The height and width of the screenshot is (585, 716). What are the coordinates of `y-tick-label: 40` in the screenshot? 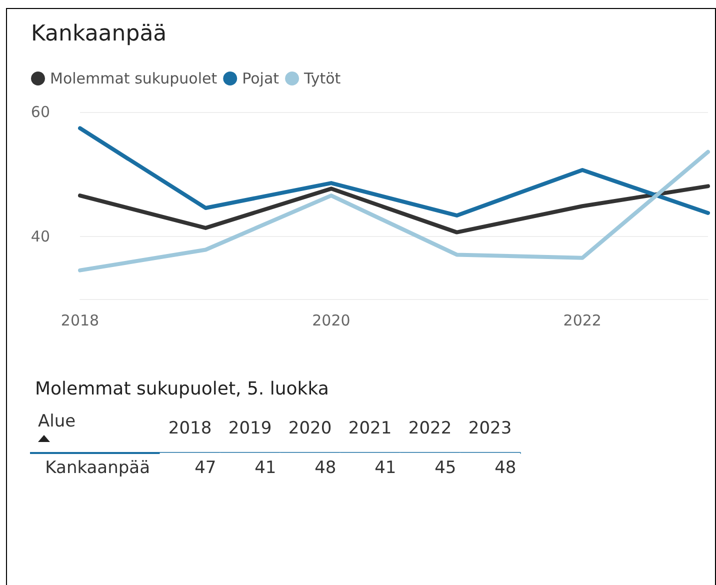 It's located at (40, 237).